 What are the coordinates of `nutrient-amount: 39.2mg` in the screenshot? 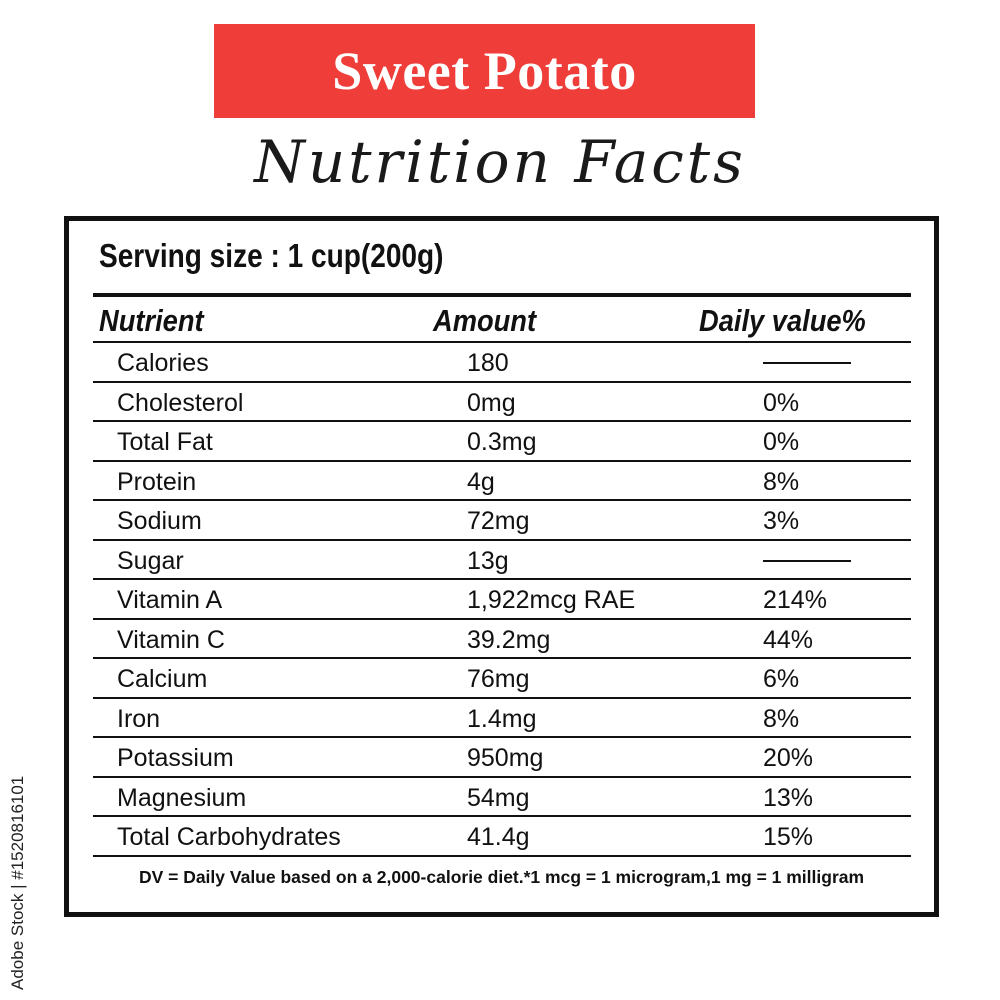 It's located at (509, 639).